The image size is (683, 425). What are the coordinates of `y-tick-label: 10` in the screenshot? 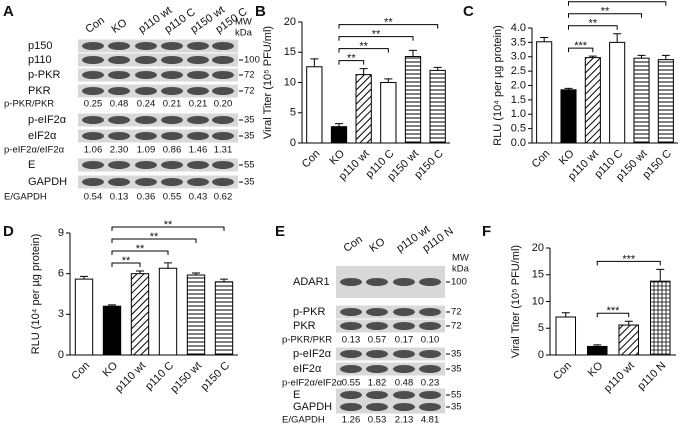 It's located at (290, 82).